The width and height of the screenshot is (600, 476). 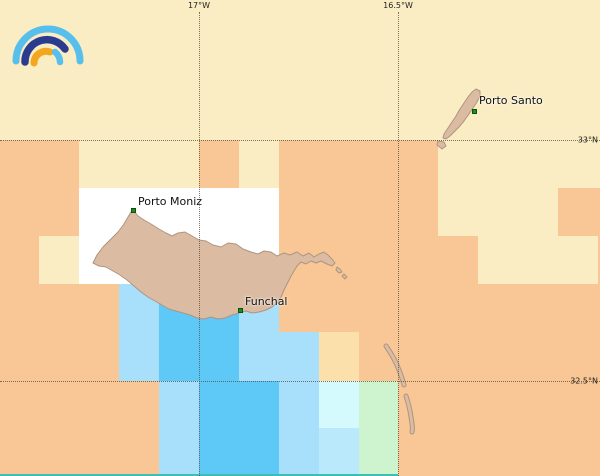 I want to click on place-marker-porto-santo, so click(x=474, y=111).